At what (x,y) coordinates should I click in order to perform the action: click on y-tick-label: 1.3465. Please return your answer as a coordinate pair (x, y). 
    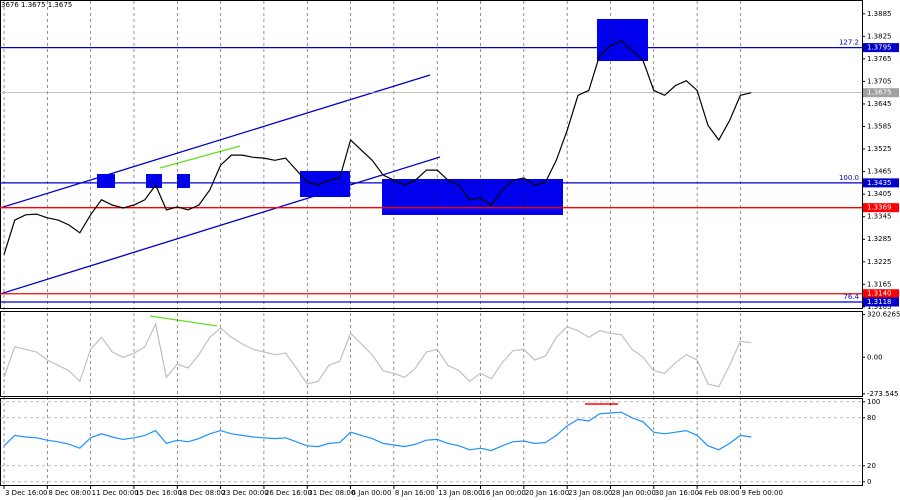
    Looking at the image, I should click on (879, 172).